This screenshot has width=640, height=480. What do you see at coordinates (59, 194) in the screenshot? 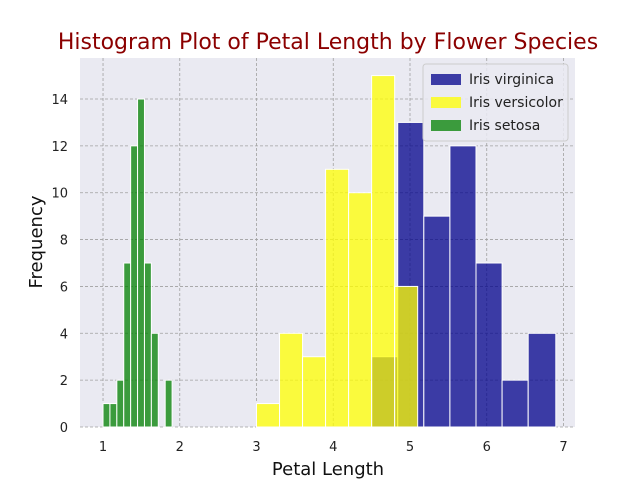
I see `y-tick-label: 10` at bounding box center [59, 194].